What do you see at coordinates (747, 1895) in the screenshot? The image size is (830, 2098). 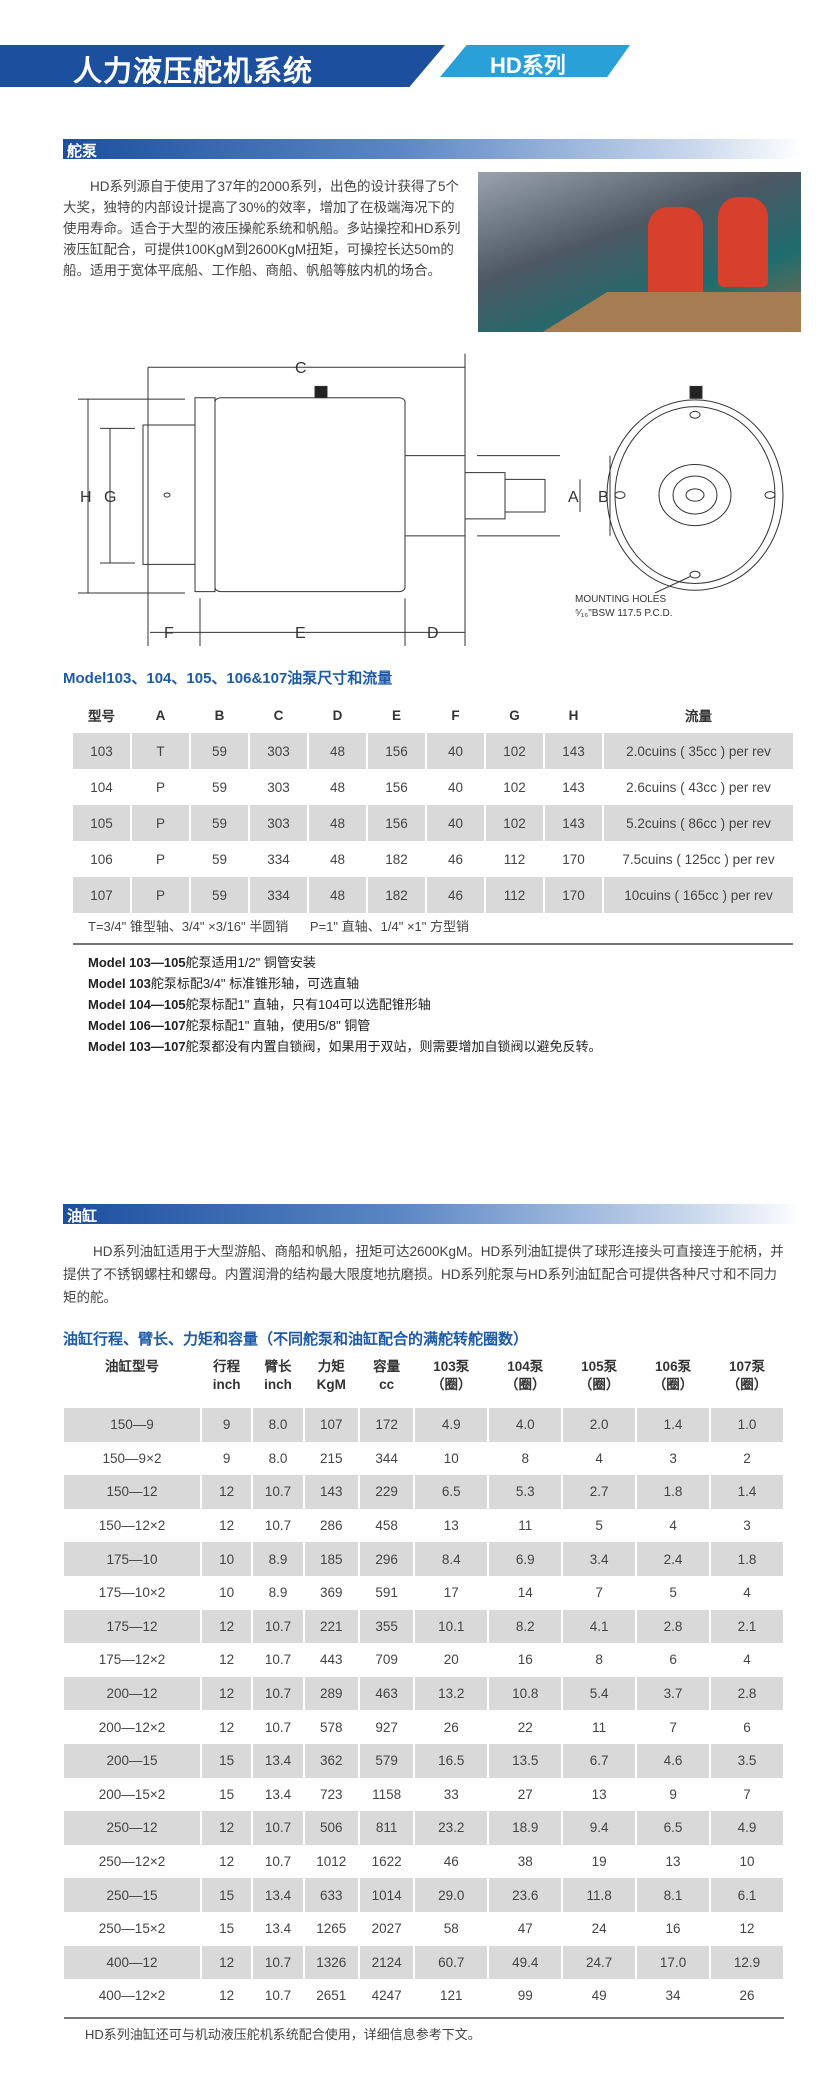 I see `table-cell: 6.1` at bounding box center [747, 1895].